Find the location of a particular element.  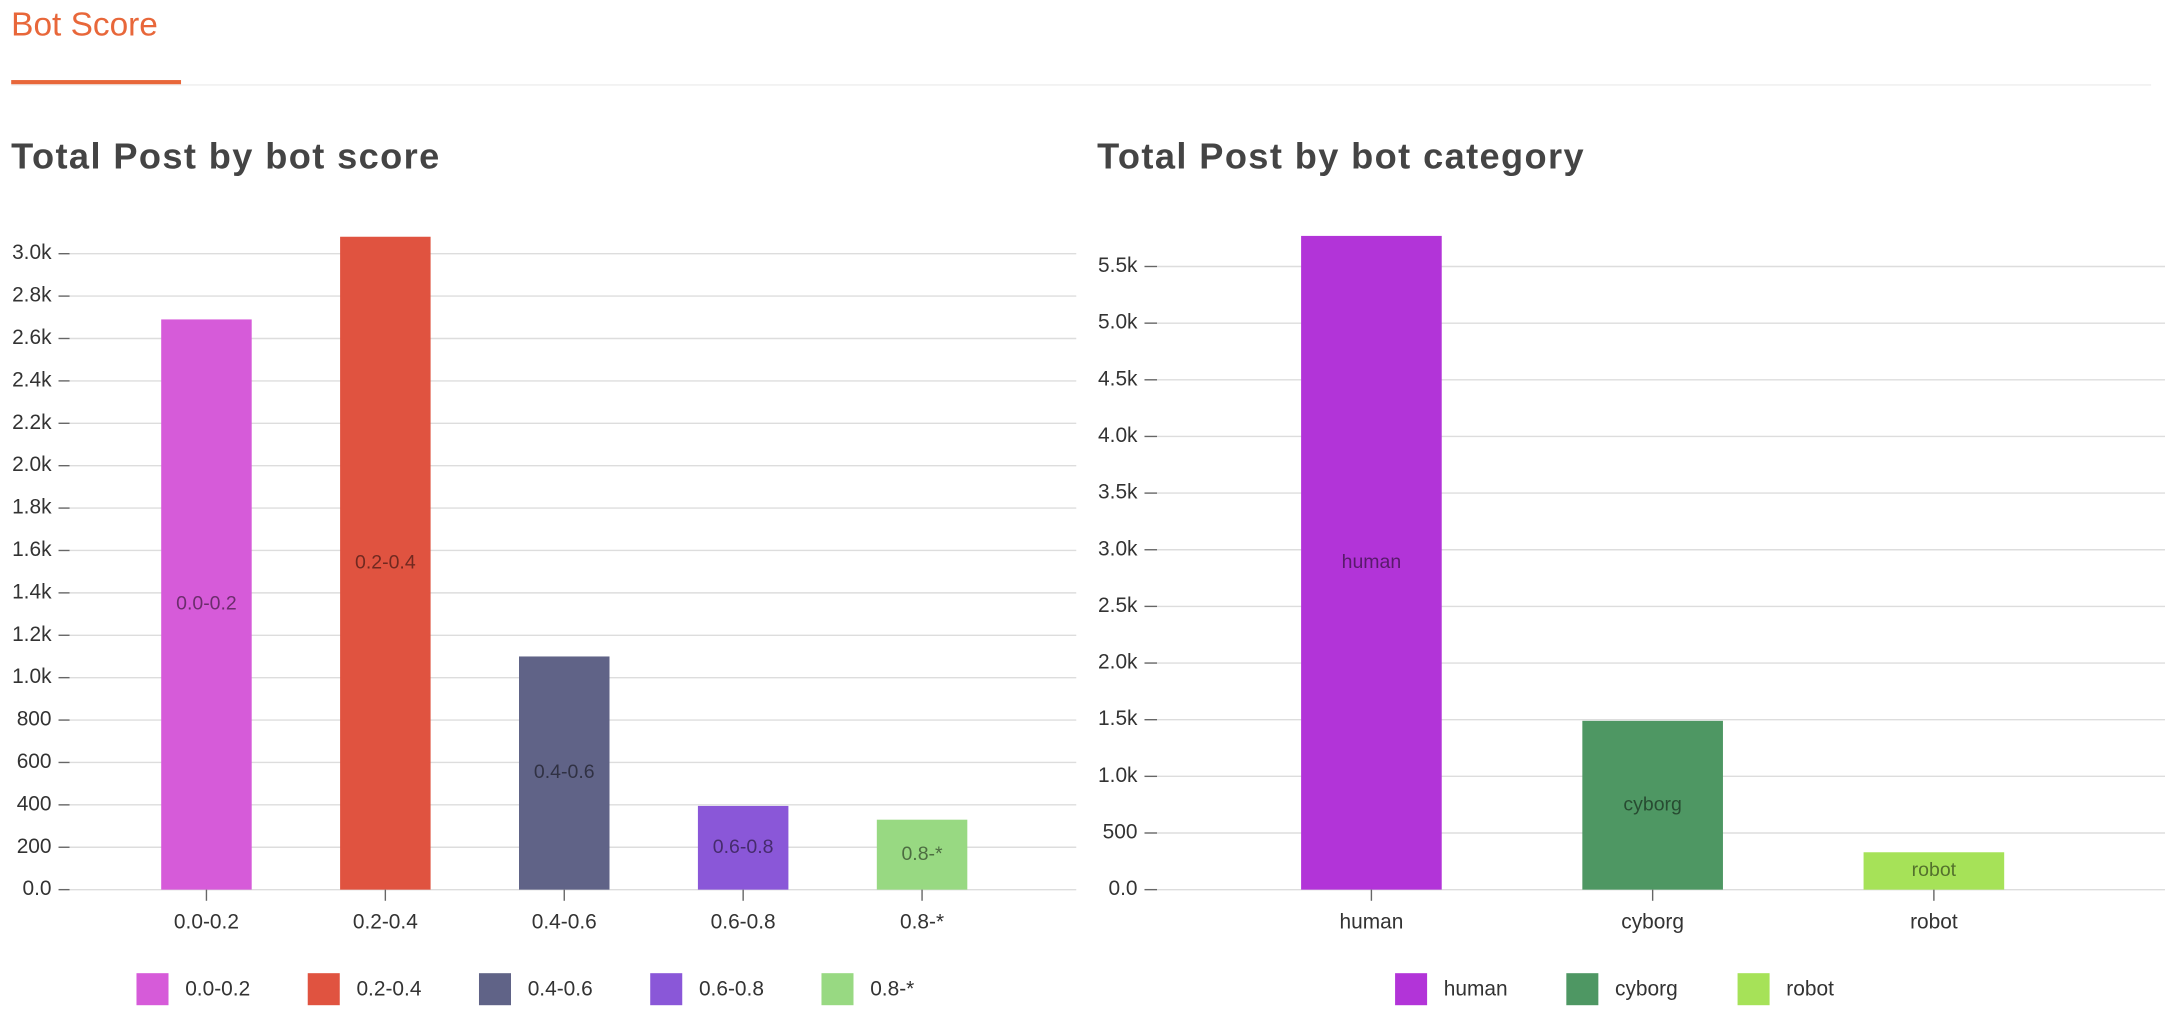

tab-underline is located at coordinates (96, 82).